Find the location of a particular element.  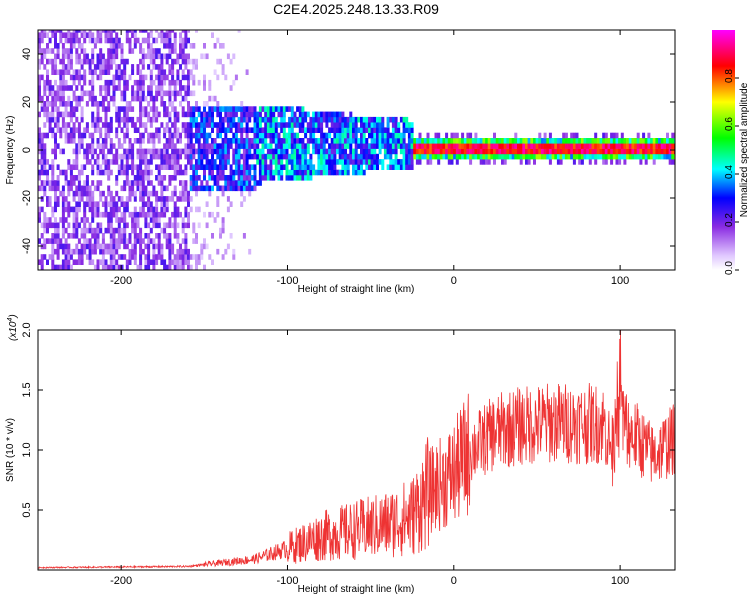

y-tick-label: -40 is located at coordinates (27, 246).